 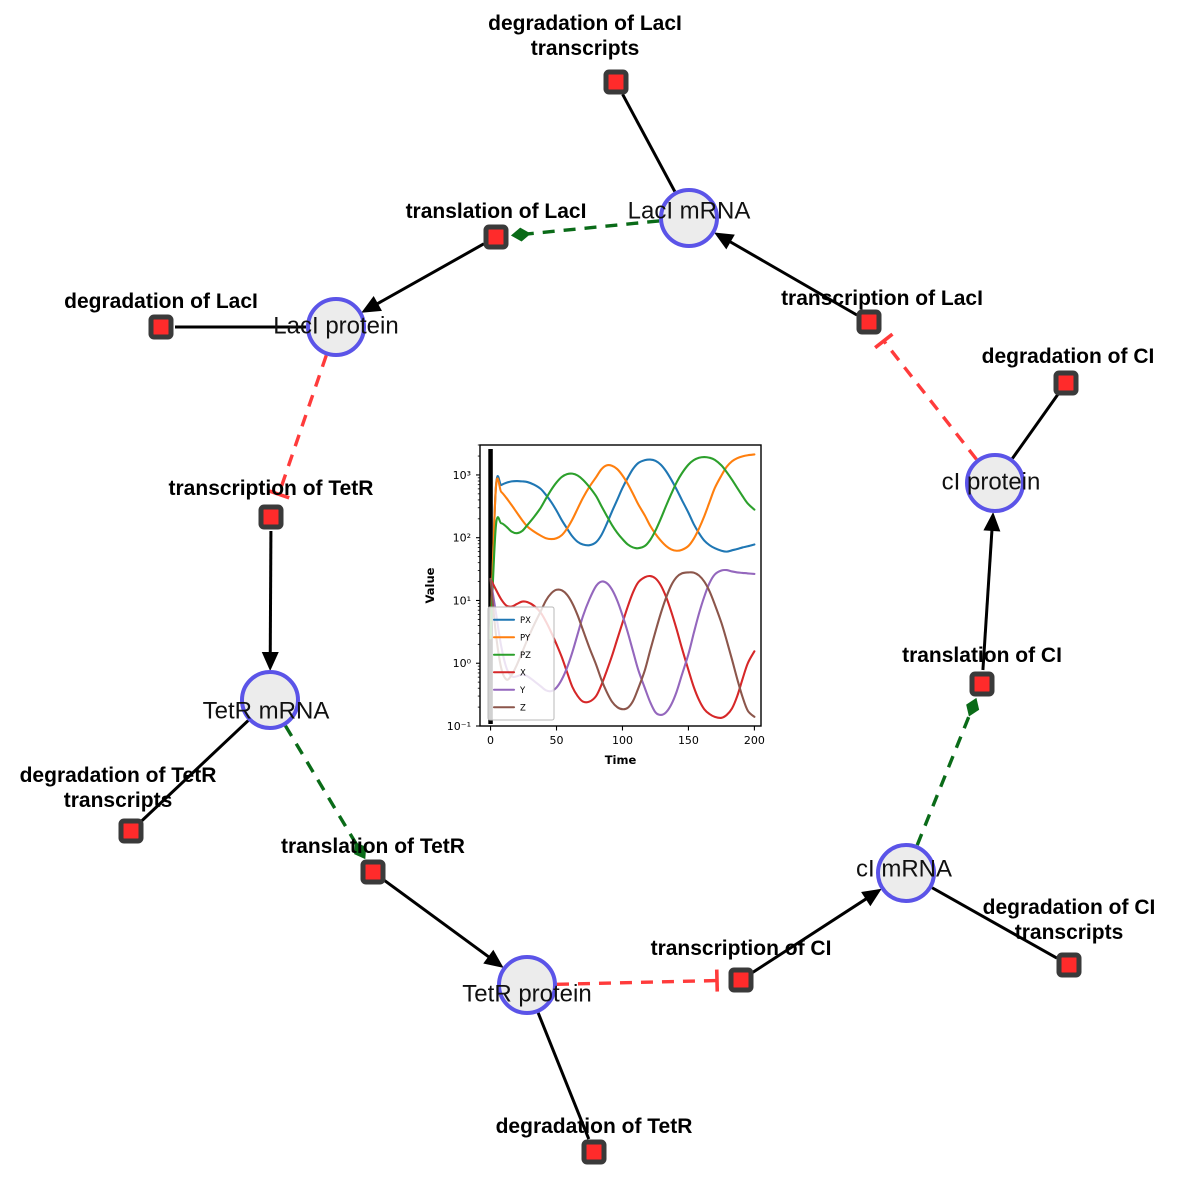 I want to click on process-label: translation of TetR, so click(x=373, y=846).